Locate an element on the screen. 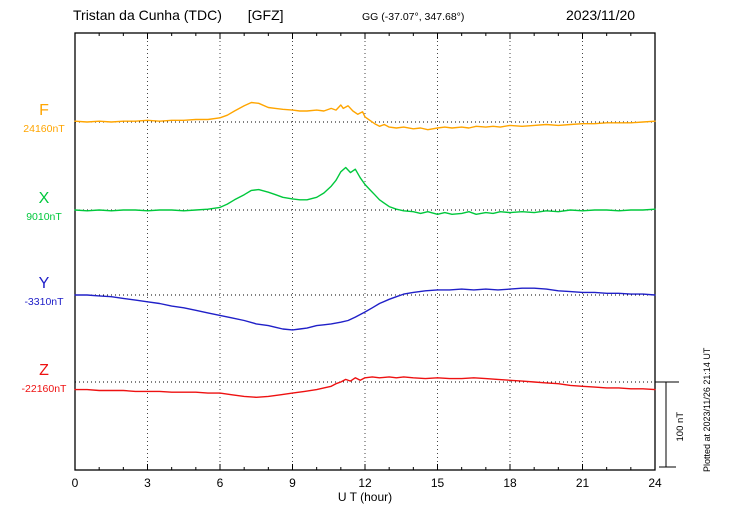  component-label-X: X 9010nT is located at coordinates (44, 207).